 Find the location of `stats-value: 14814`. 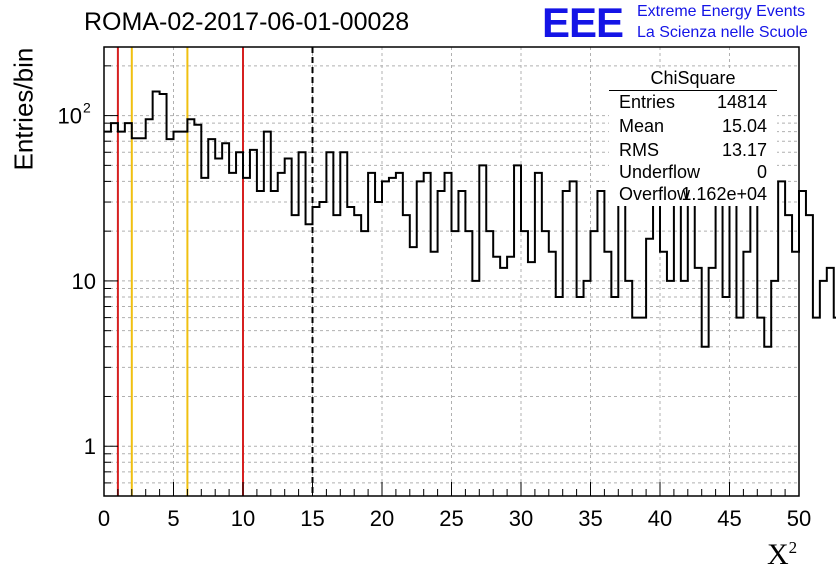

stats-value: 14814 is located at coordinates (741, 102).